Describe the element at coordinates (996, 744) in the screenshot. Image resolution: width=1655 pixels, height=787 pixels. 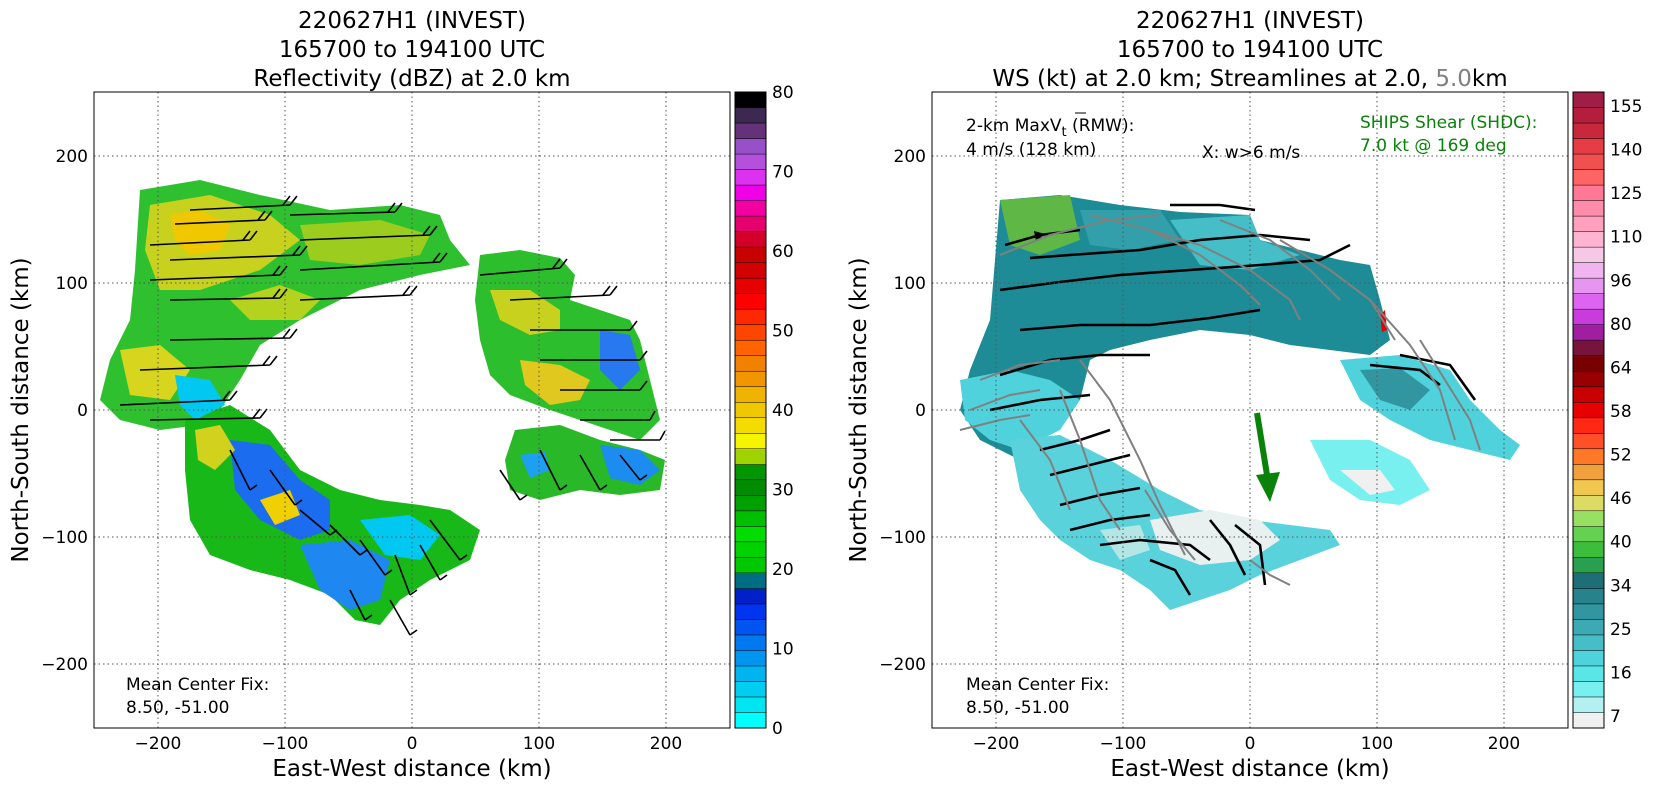
I see `right-x-tick-label: −200` at that location.